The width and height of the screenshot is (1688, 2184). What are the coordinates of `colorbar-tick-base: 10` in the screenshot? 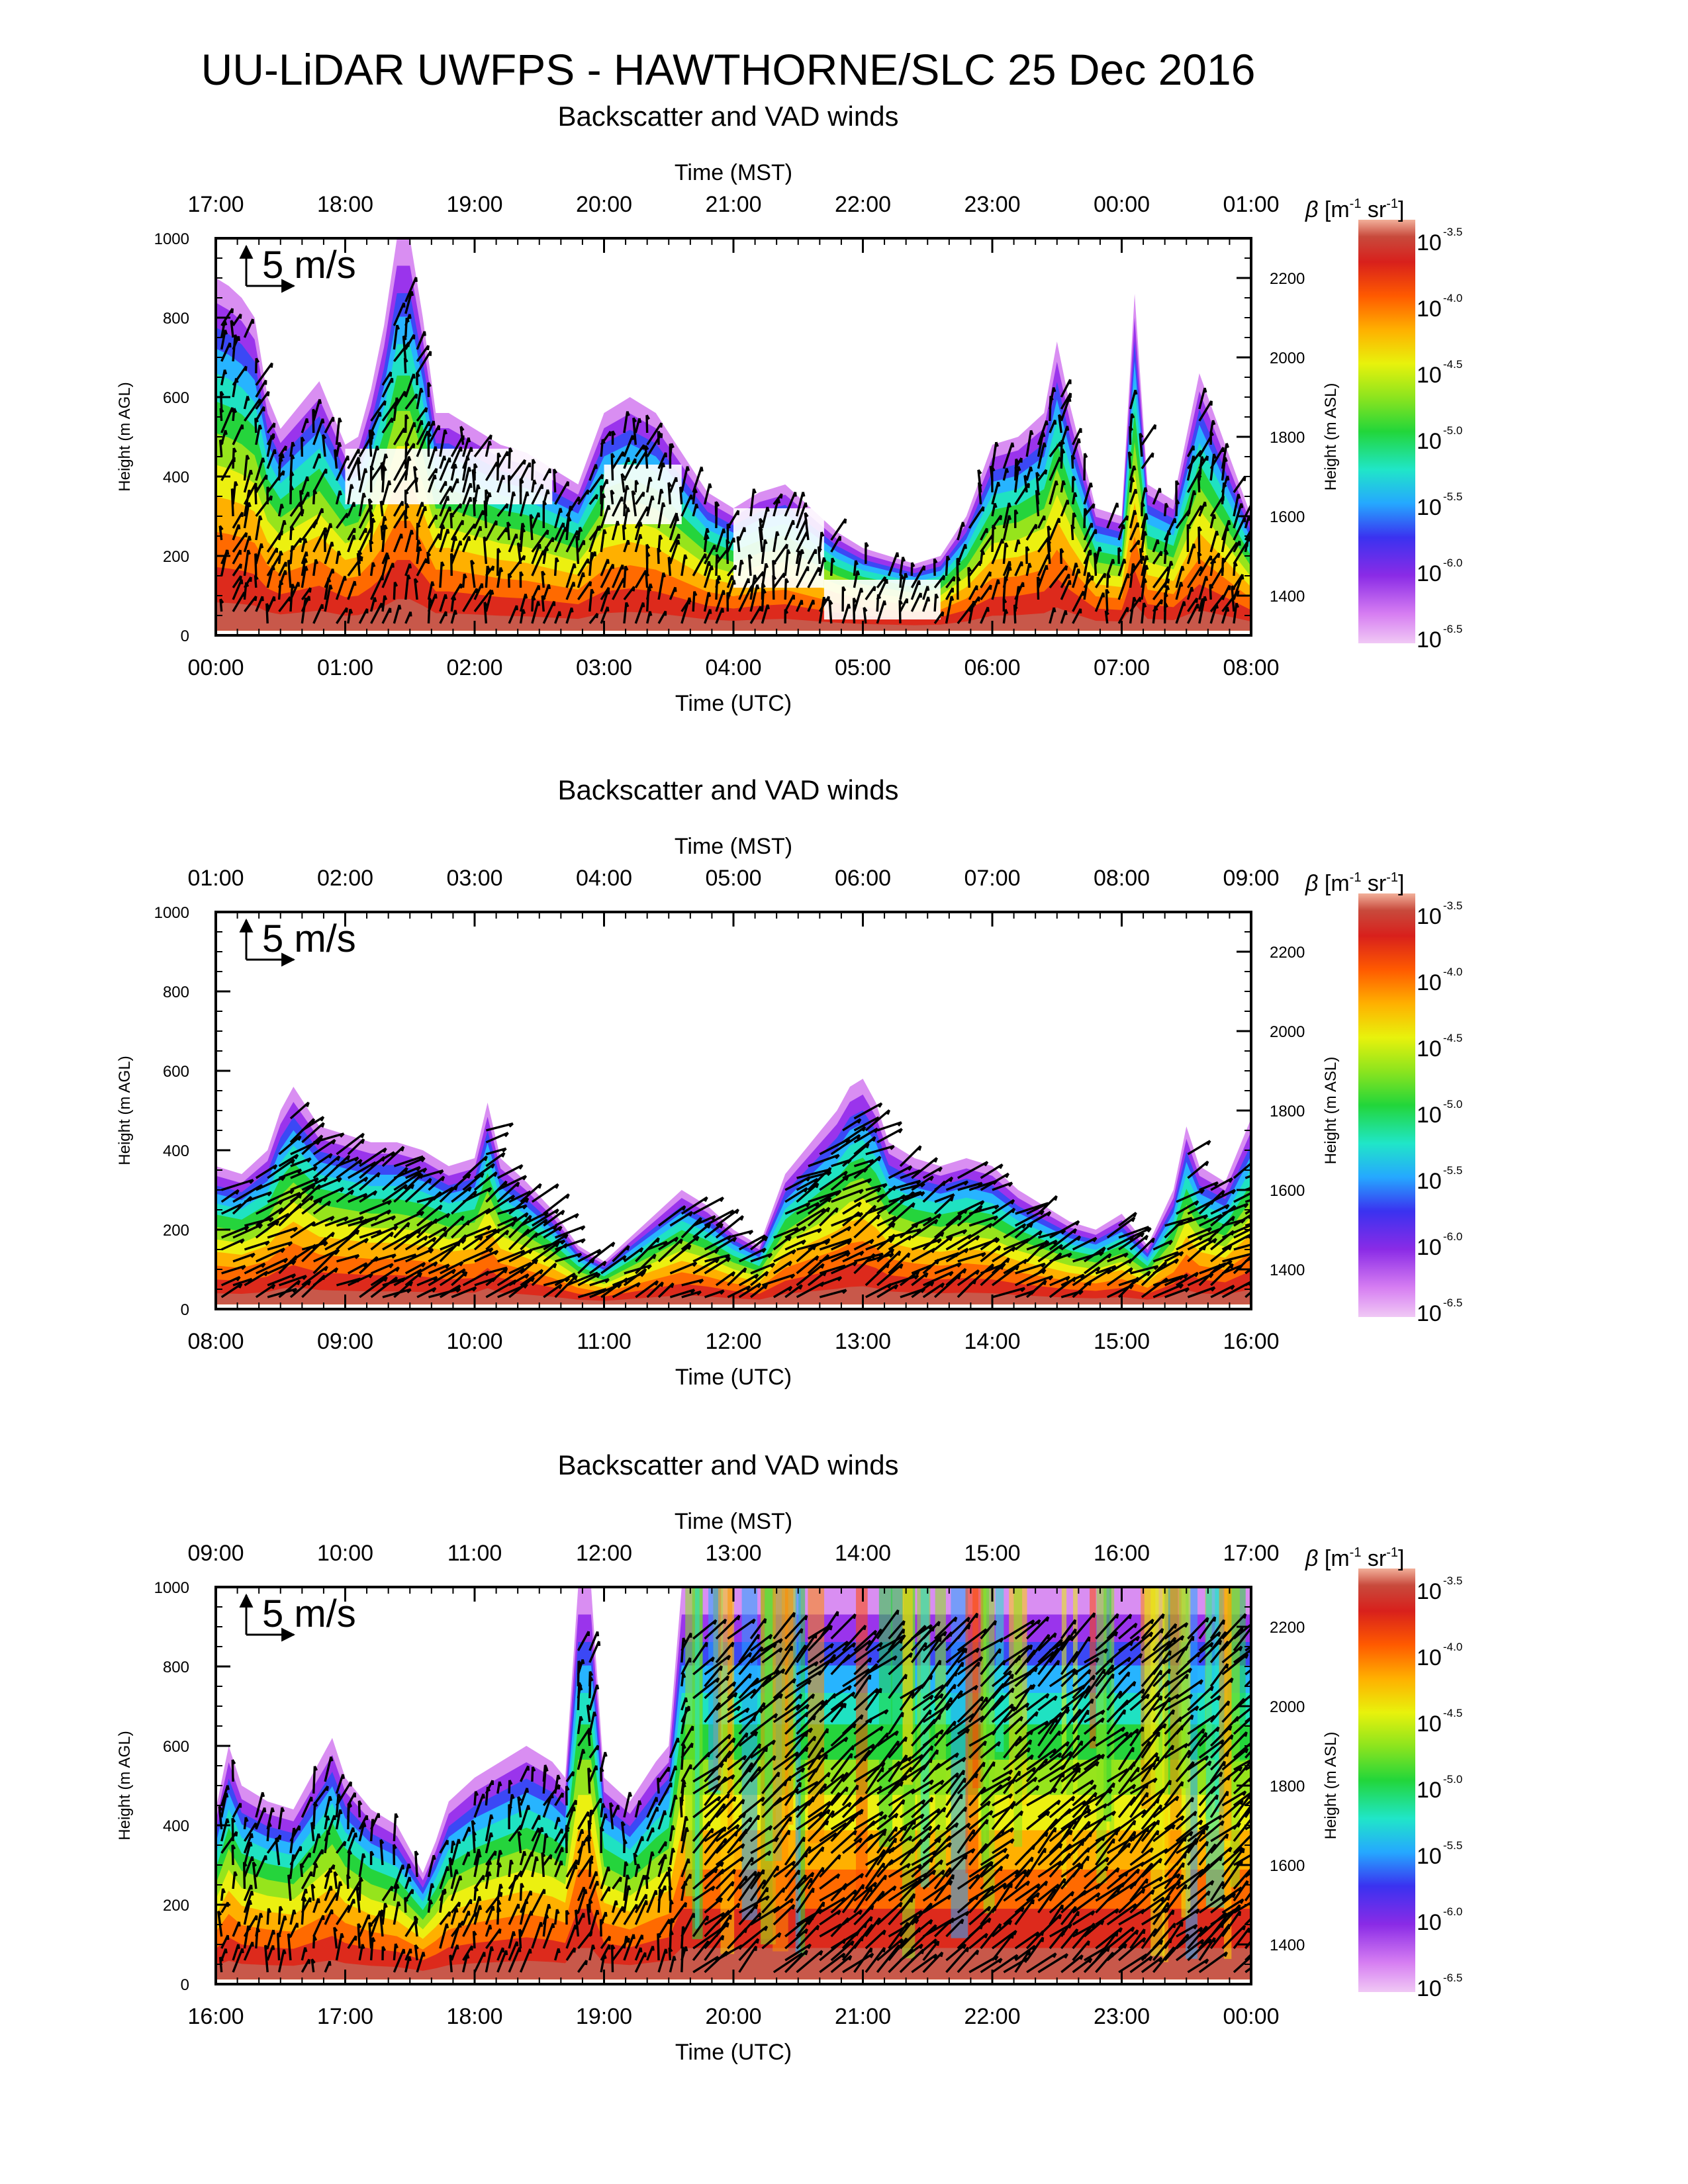 It's located at (1429, 242).